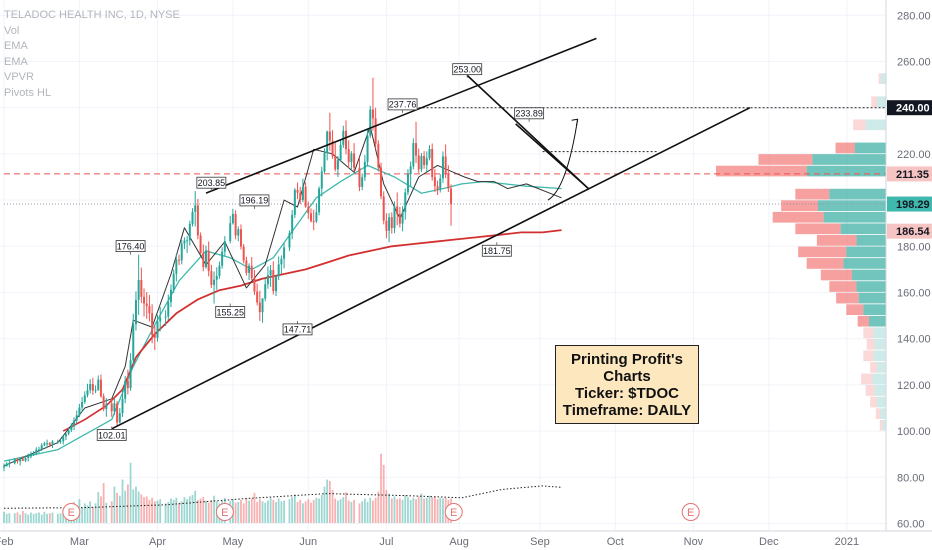 The image size is (932, 550). What do you see at coordinates (112, 435) in the screenshot?
I see `pivot-label-text: 102.01` at bounding box center [112, 435].